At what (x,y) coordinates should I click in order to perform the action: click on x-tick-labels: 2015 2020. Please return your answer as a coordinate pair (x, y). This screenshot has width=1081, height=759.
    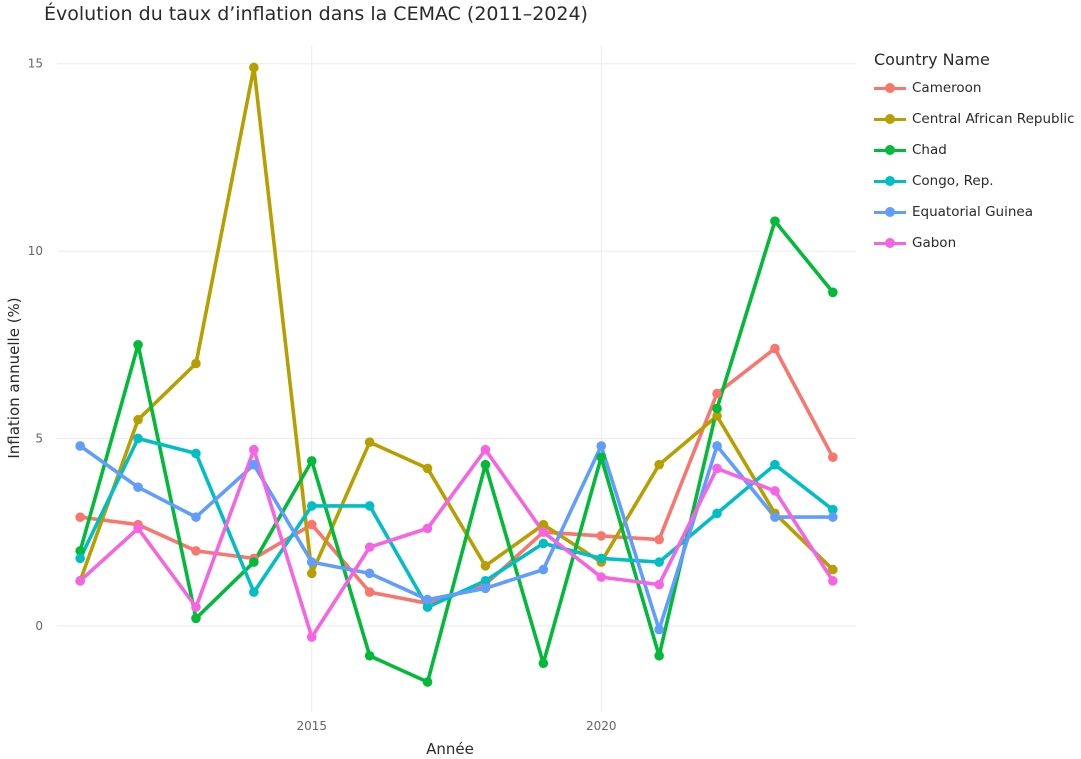
    Looking at the image, I should click on (456, 726).